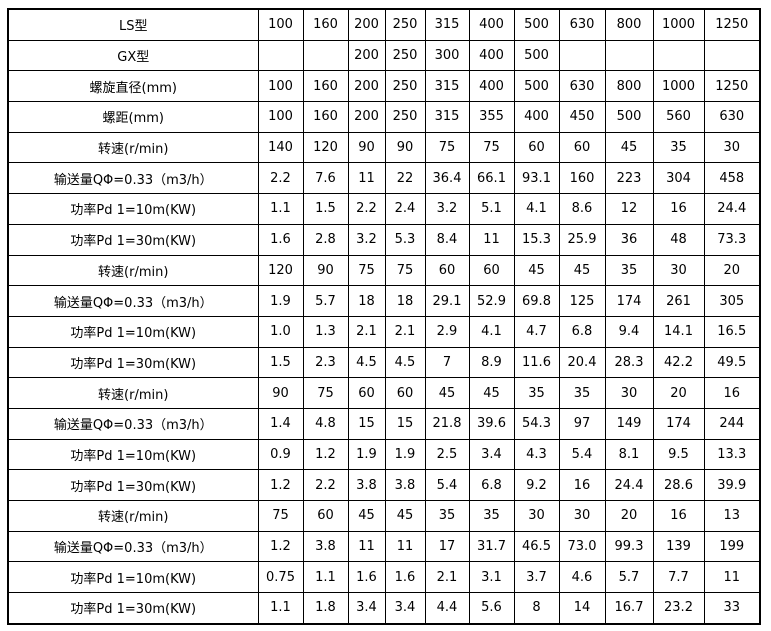 This screenshot has height=631, width=771. I want to click on value-cell: 16.7, so click(629, 608).